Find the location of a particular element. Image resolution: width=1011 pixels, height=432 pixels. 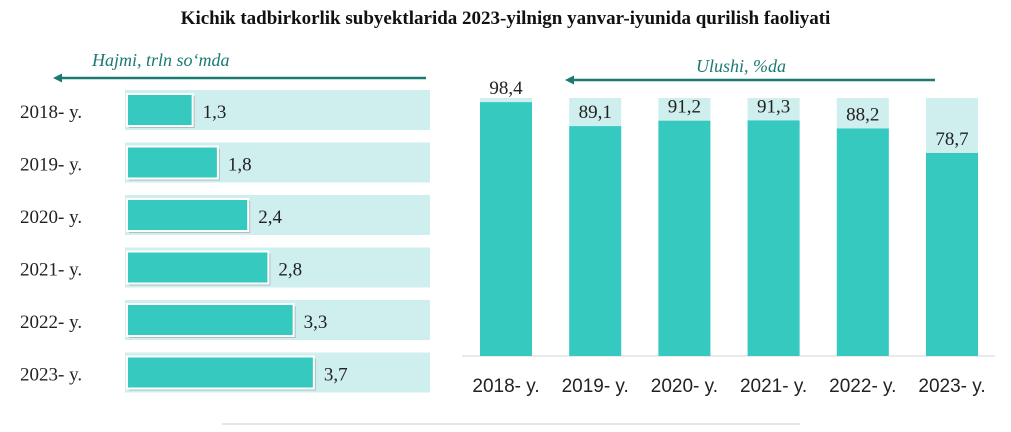

right-category-label: 2022- y. is located at coordinates (862, 386).